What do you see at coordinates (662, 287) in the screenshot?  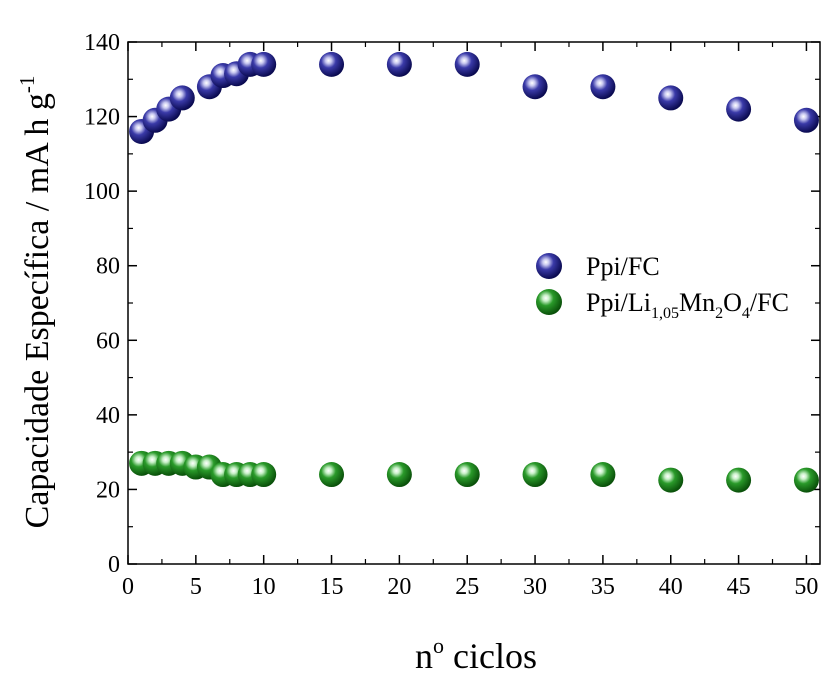 I see `legend: Ppi/FC Ppi/Li1,05Mn2O4/FC` at bounding box center [662, 287].